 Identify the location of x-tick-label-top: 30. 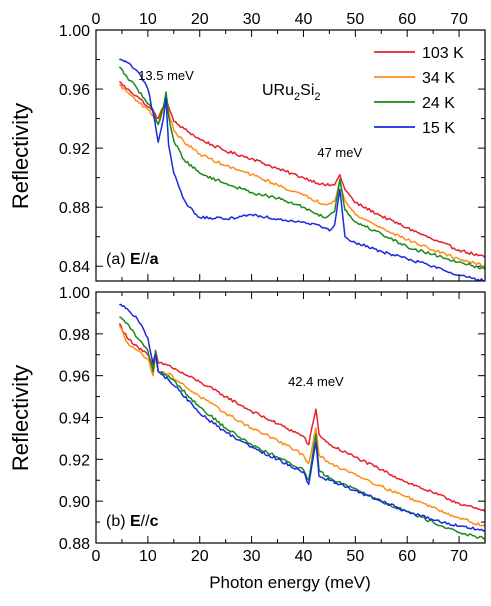
(252, 19).